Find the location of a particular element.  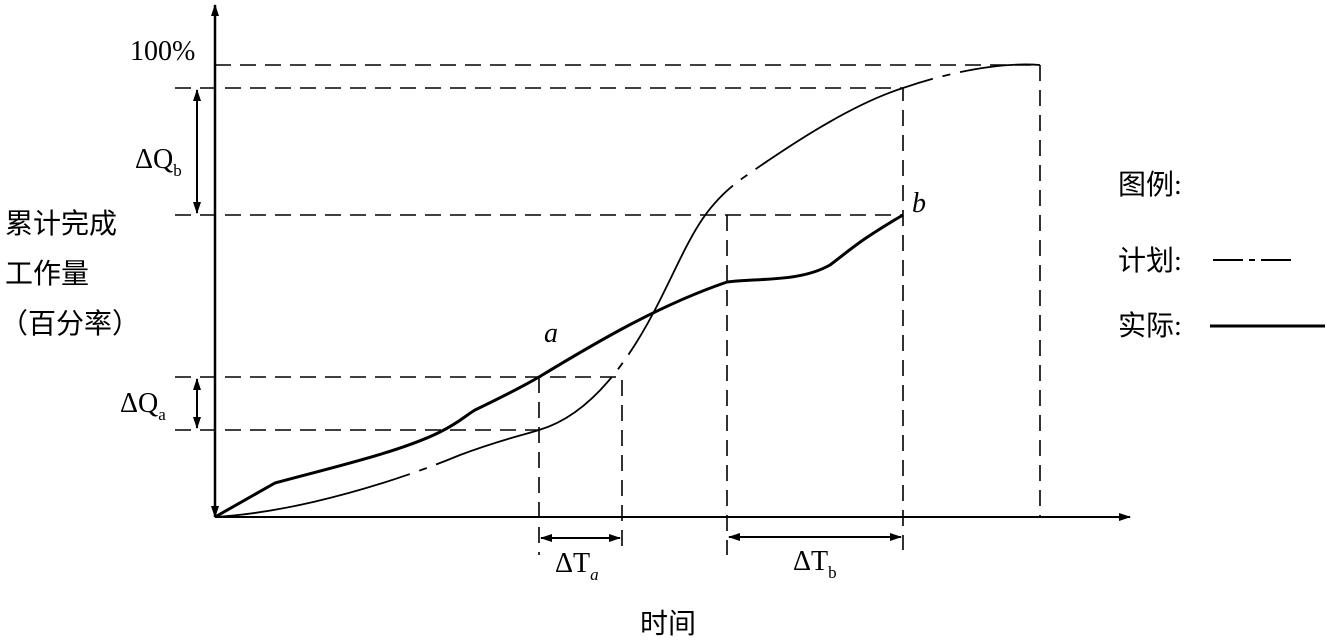

delta-t-b: ΔTb is located at coordinates (815, 564).